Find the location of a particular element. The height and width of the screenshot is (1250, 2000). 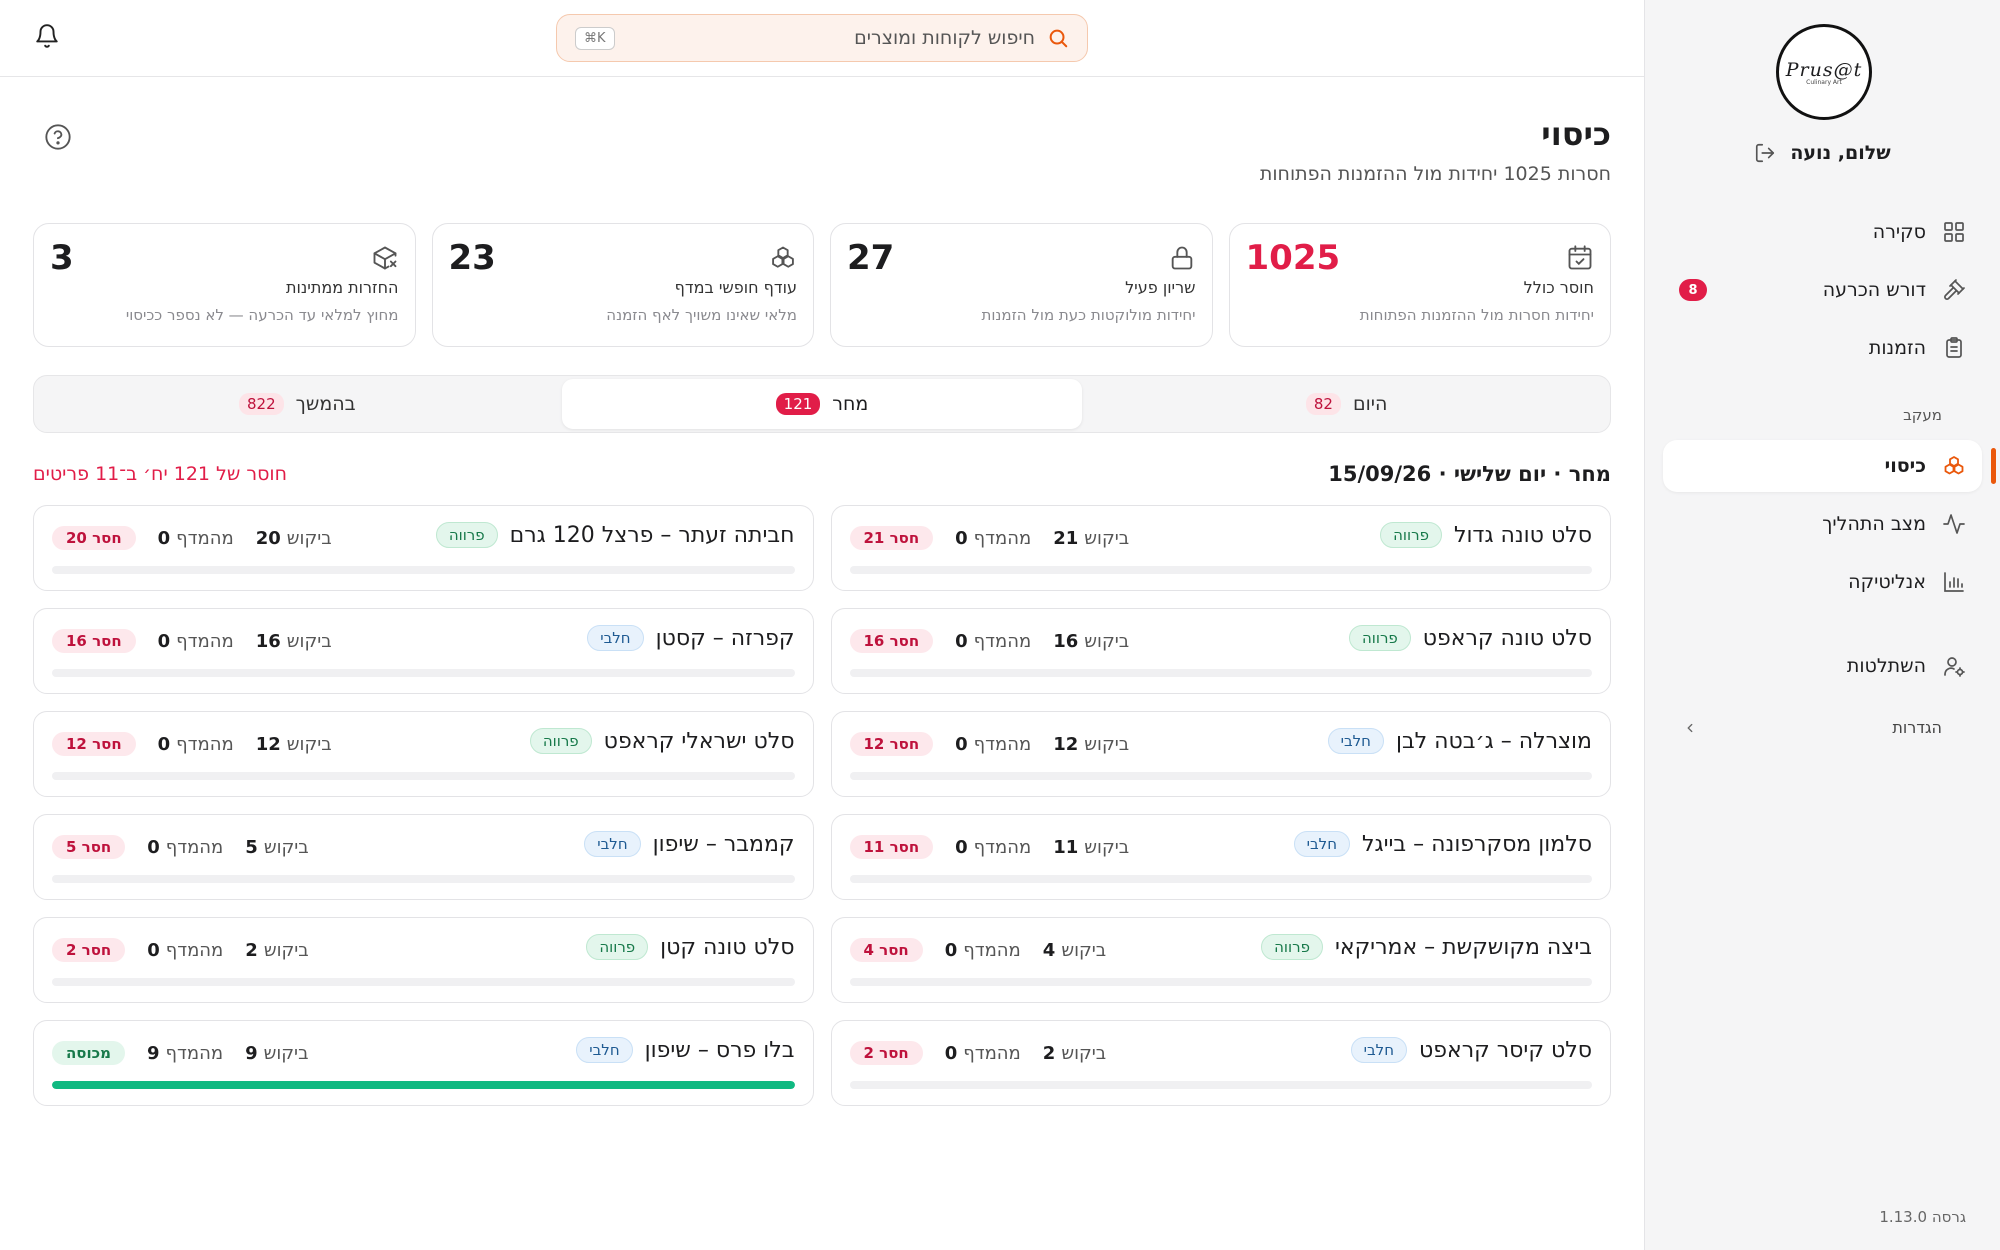

nav-item-overview: סקירה is located at coordinates (1822, 232).